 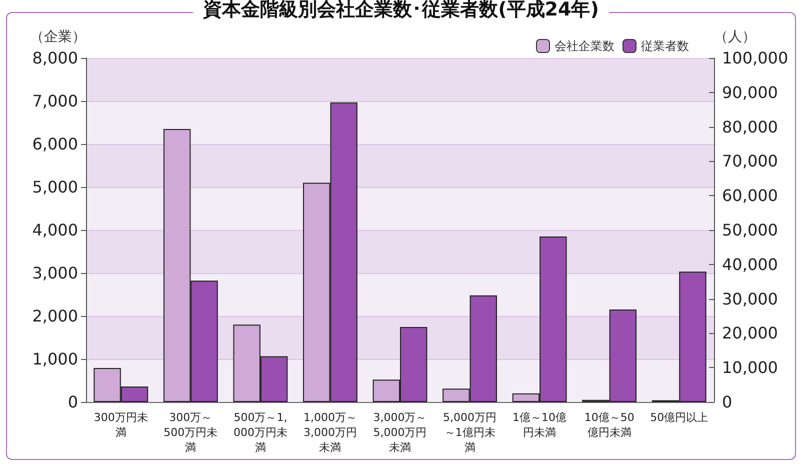 I want to click on y2-tick-label: 90,000, so click(x=750, y=92).